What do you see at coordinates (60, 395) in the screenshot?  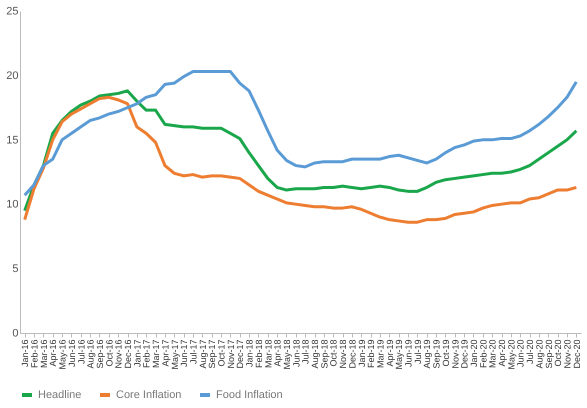 I see `legend-label: Headline` at bounding box center [60, 395].